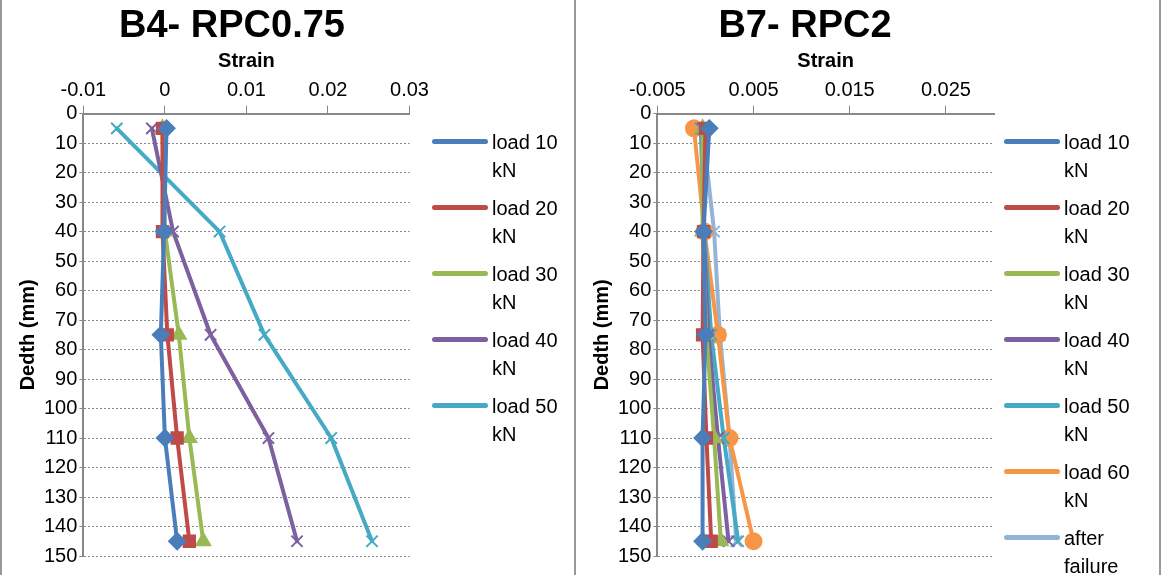 Image resolution: width=1163 pixels, height=575 pixels. Describe the element at coordinates (805, 24) in the screenshot. I see `chart-title: B7- RPC2` at that location.